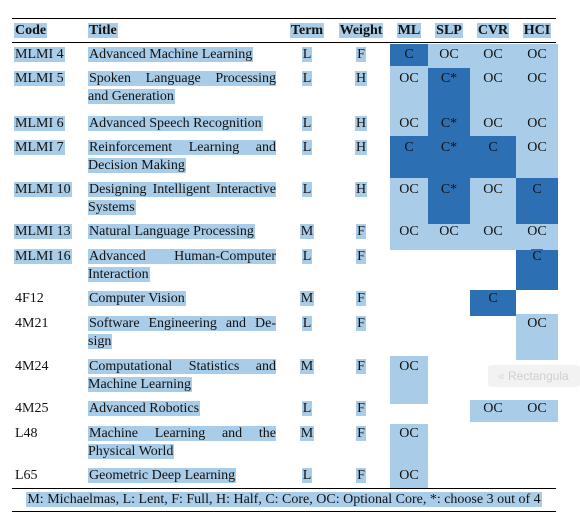  Describe the element at coordinates (182, 332) in the screenshot. I see `row-title-cell: Software Engineering and De-sign` at that location.